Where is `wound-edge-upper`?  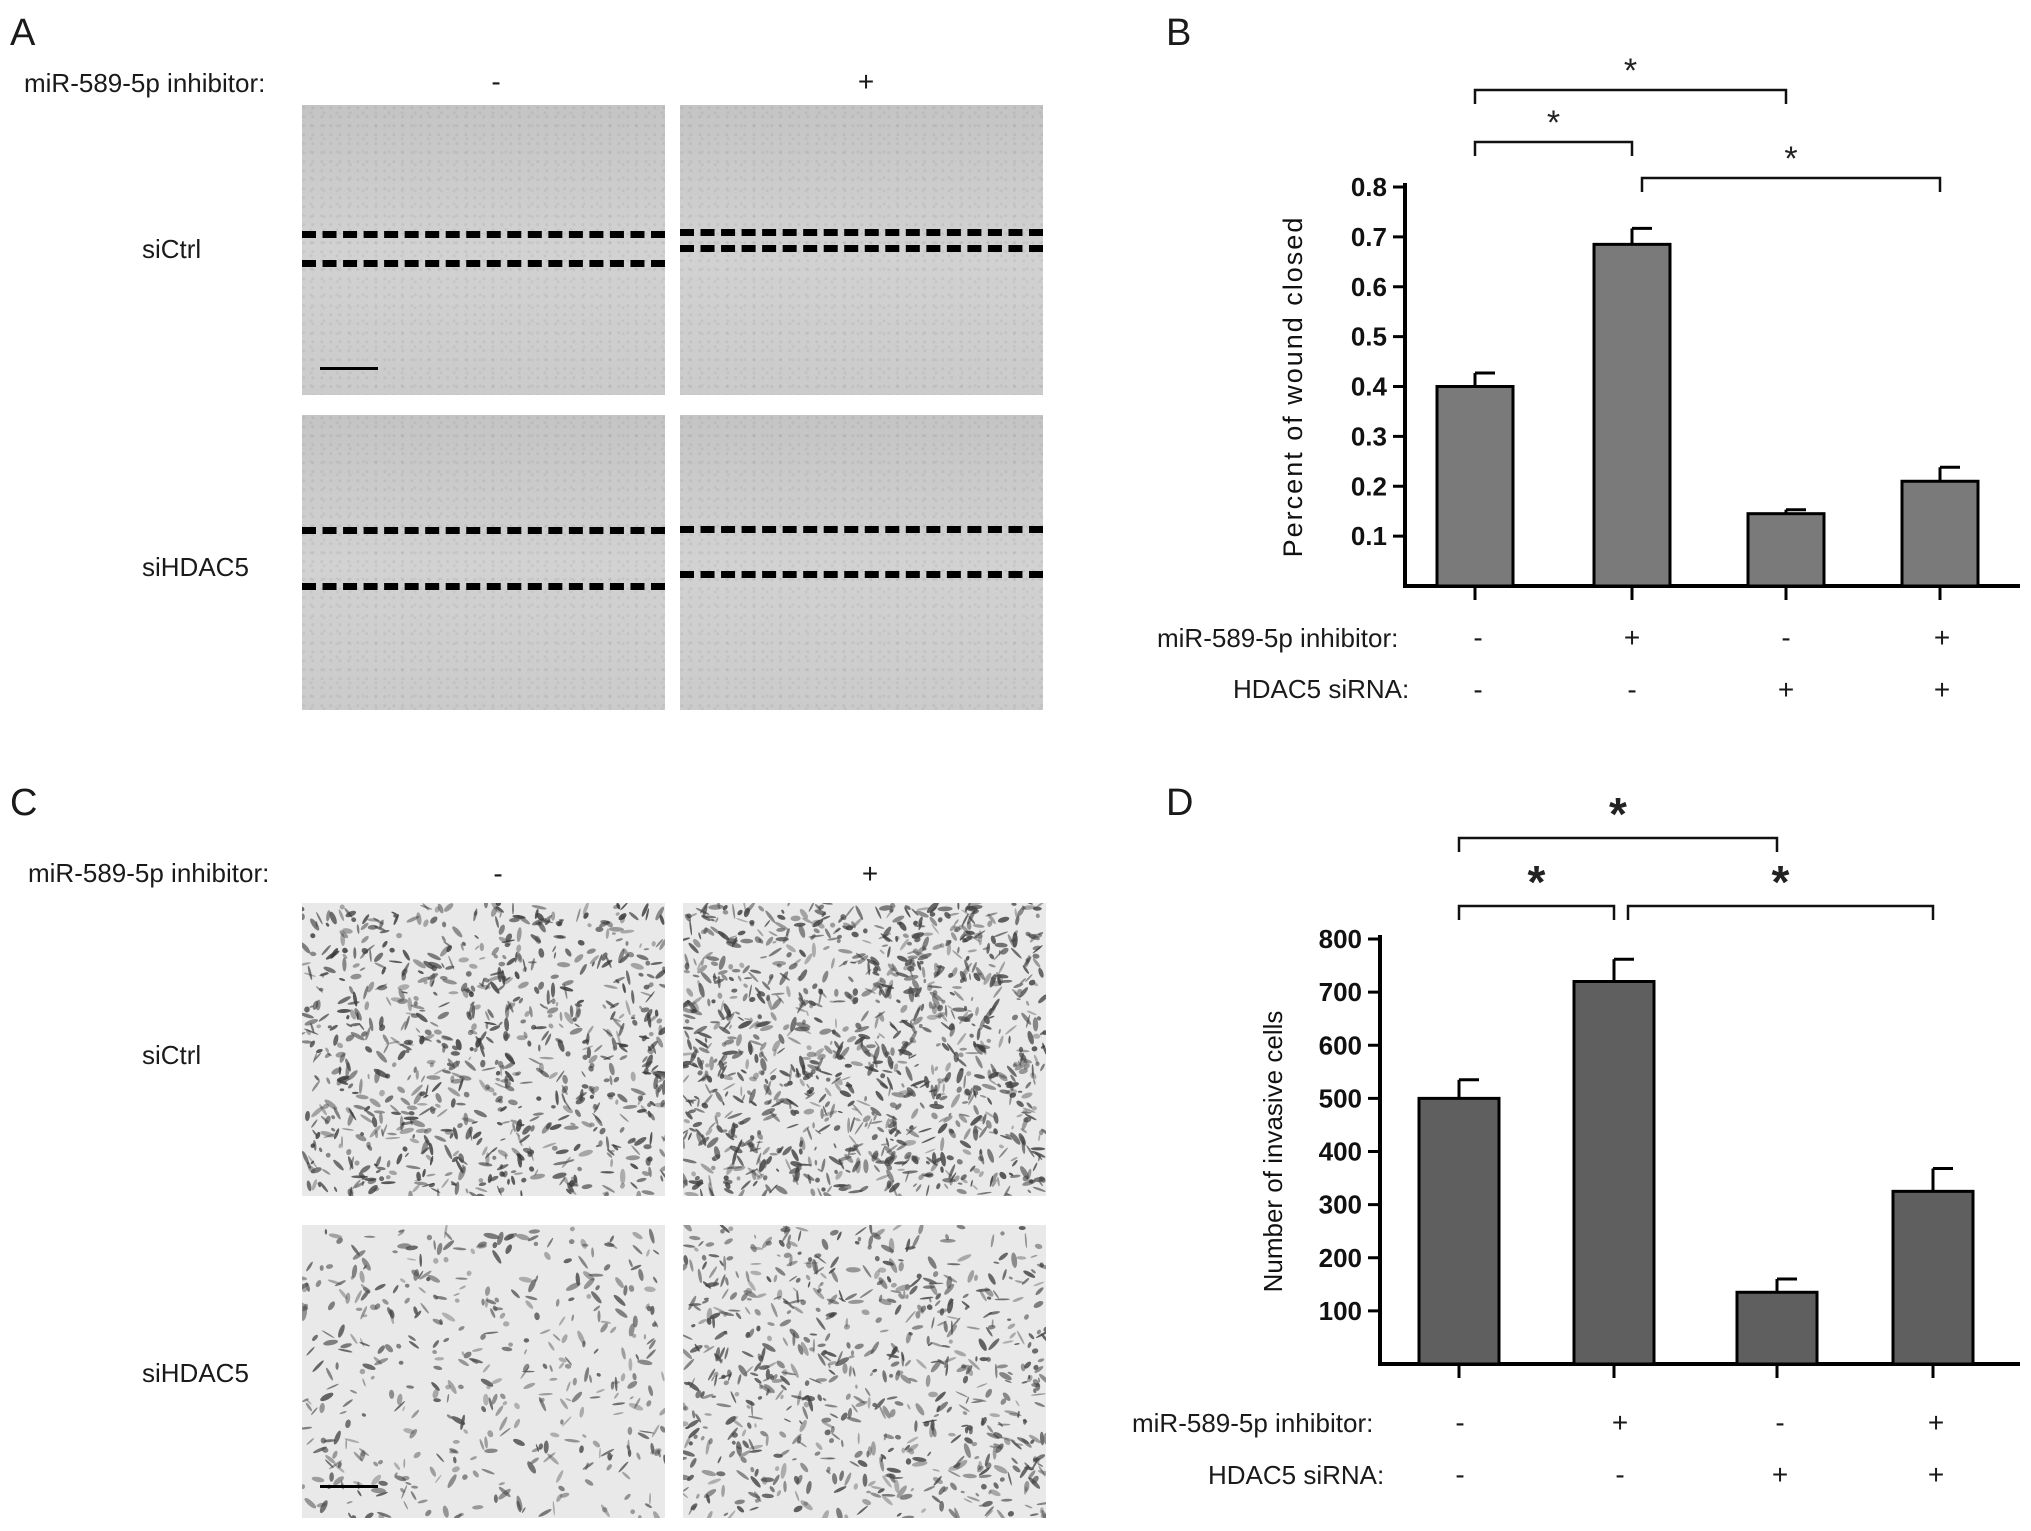 wound-edge-upper is located at coordinates (861, 232).